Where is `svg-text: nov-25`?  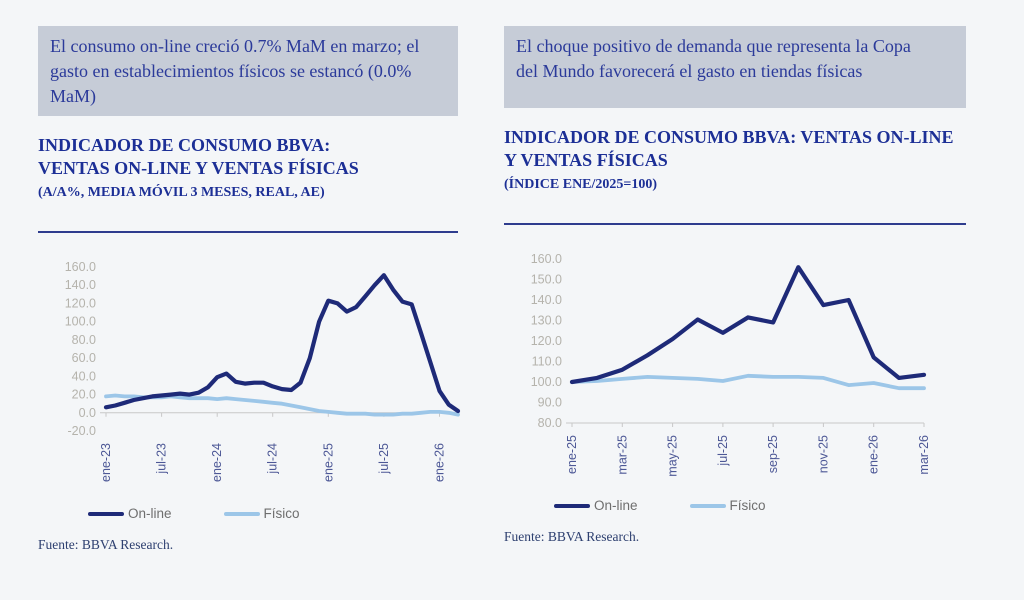
svg-text: nov-25 is located at coordinates (823, 454).